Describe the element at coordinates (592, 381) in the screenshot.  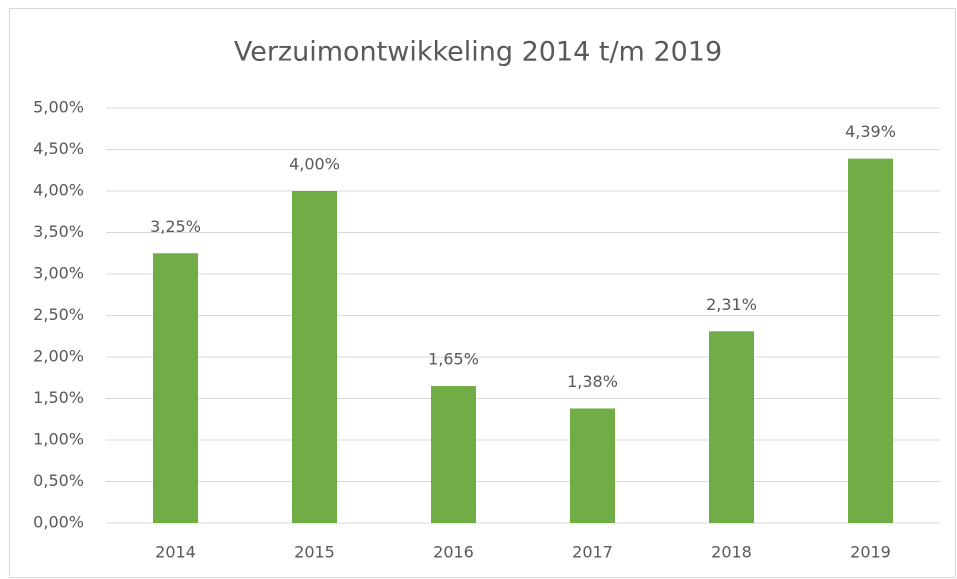
I see `data-label: 1,38%` at that location.